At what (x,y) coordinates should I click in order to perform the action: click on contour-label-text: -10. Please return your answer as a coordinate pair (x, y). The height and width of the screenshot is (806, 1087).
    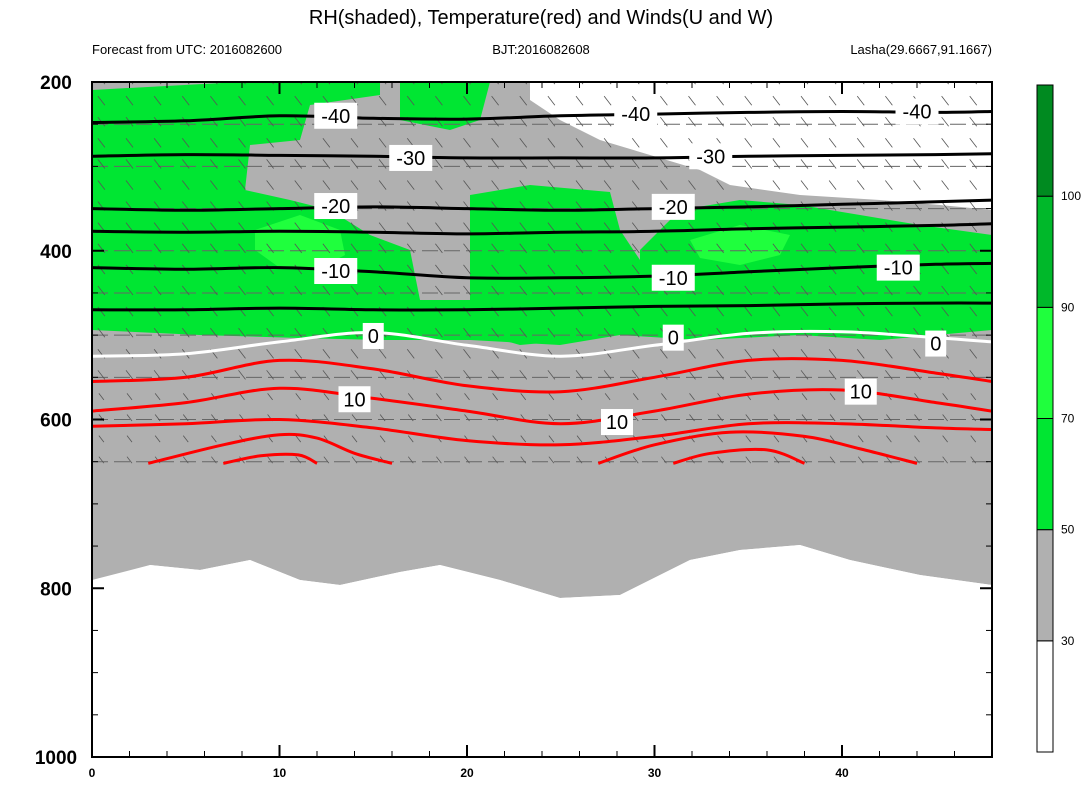
    Looking at the image, I should click on (898, 269).